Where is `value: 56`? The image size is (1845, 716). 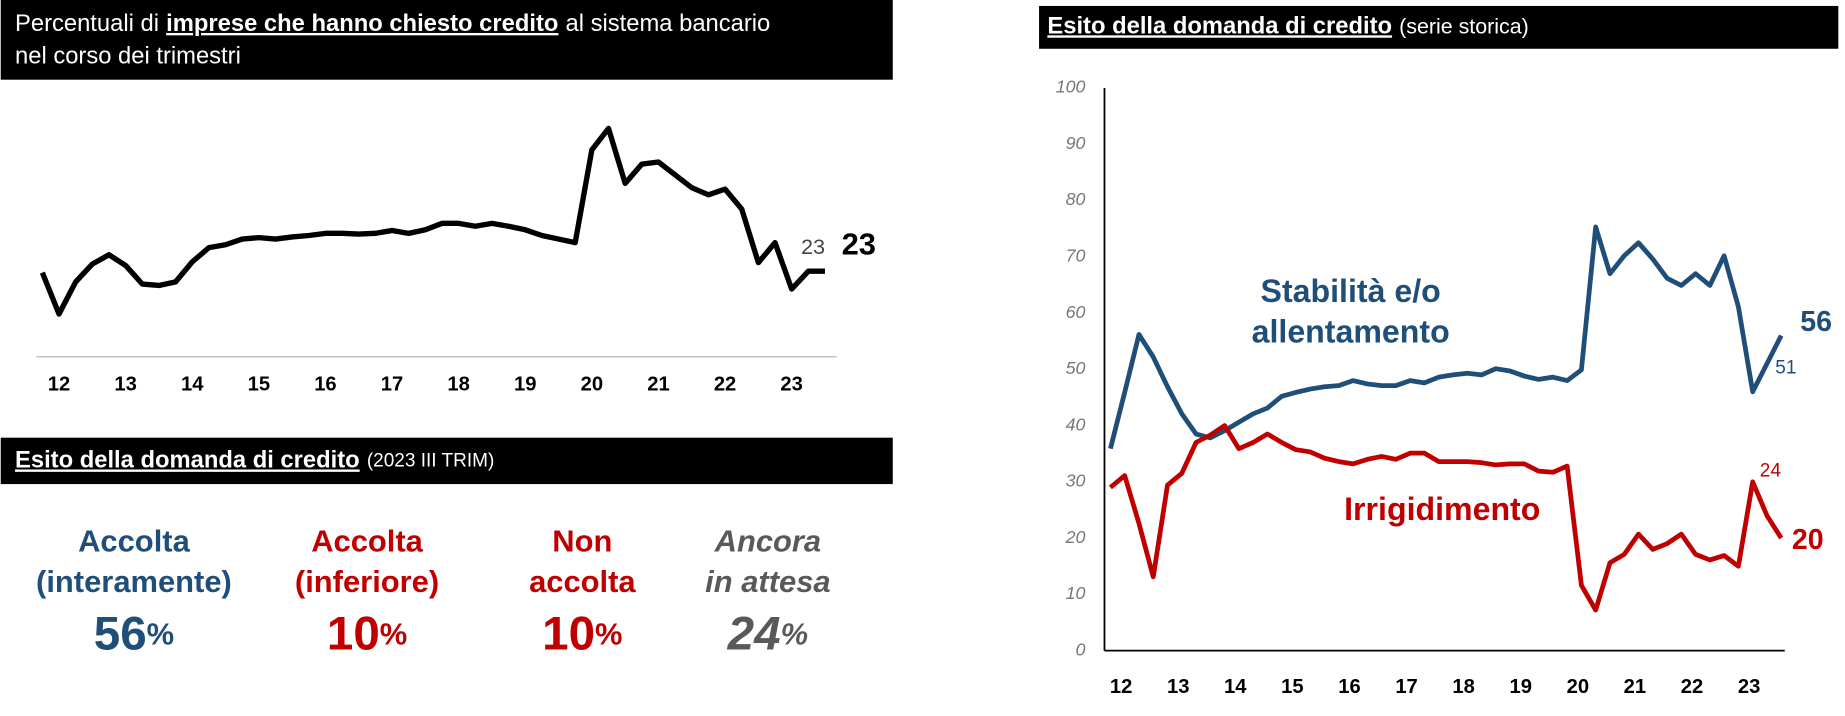
value: 56 is located at coordinates (120, 633).